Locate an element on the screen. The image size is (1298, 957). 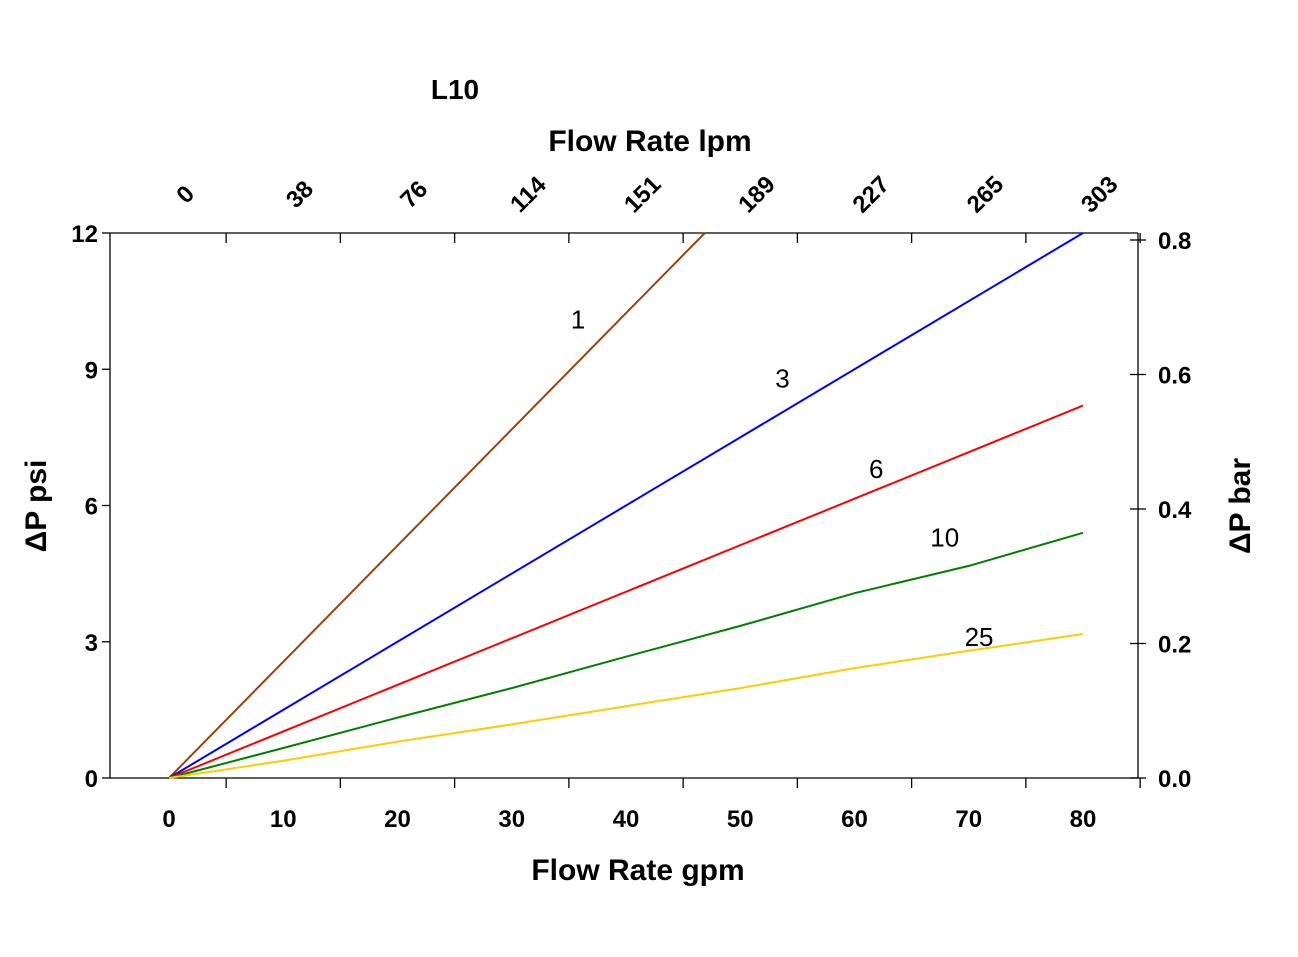
top-tick-label: 114 is located at coordinates (528, 194).